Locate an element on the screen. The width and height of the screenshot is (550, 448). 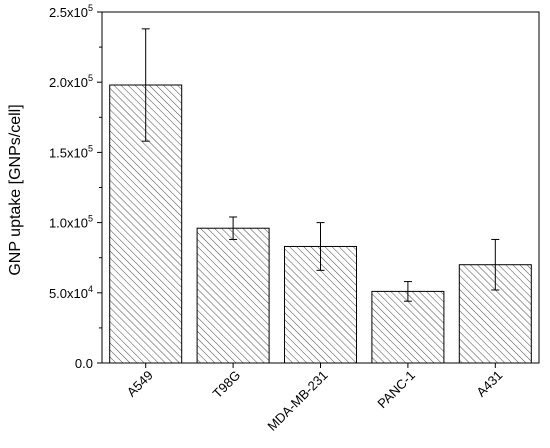
y-tick-label: 2.5x10⁵ is located at coordinates (71, 11).